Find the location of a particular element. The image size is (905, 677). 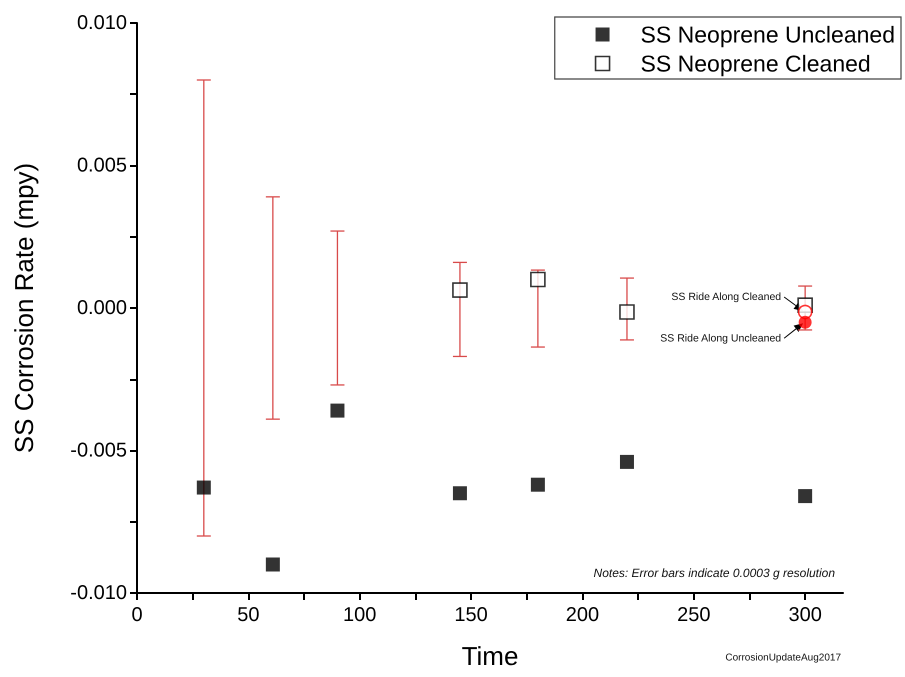

legend-label: SS Neoprene Cleaned is located at coordinates (755, 63).